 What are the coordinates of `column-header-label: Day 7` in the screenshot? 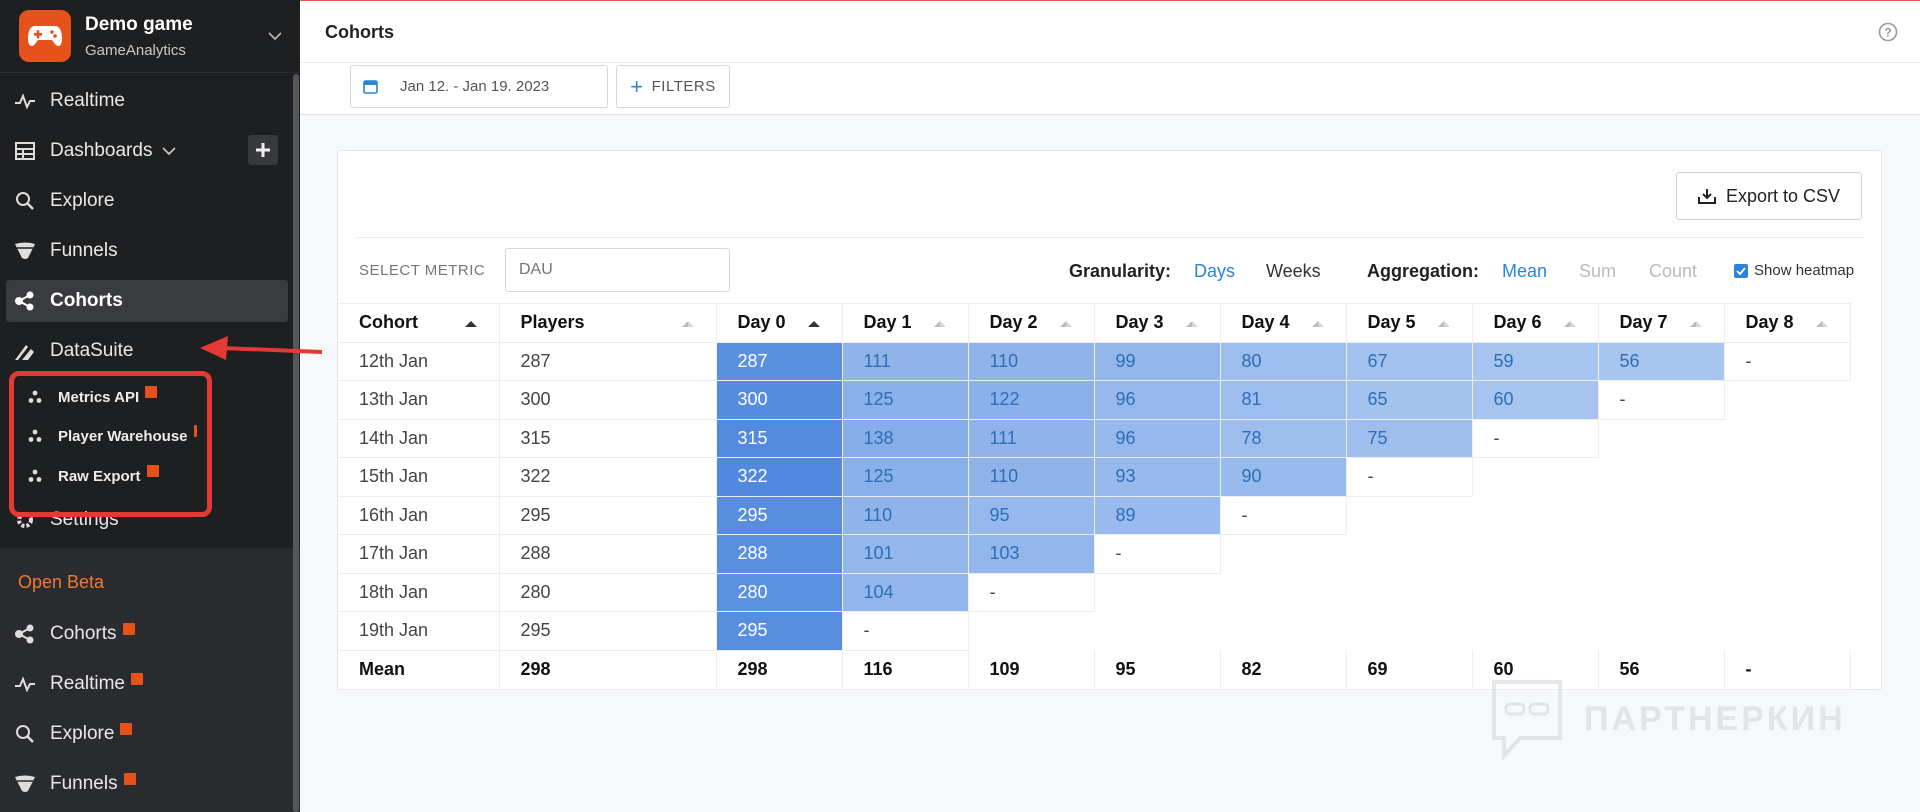 It's located at (1643, 322).